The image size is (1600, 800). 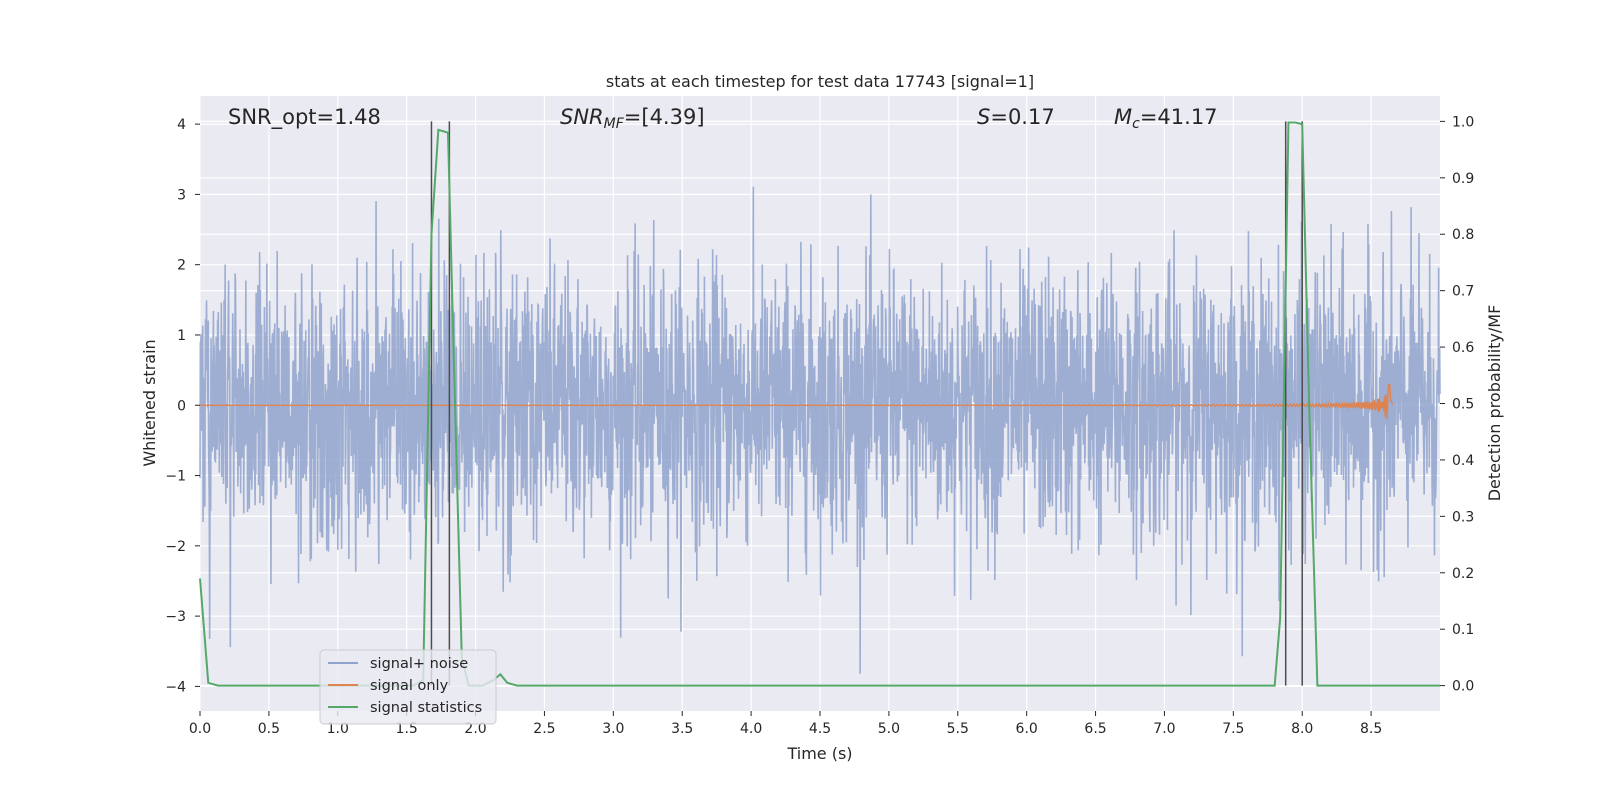 What do you see at coordinates (632, 118) in the screenshot?
I see `annotation-snr-mf: SNRMF=[4.39]` at bounding box center [632, 118].